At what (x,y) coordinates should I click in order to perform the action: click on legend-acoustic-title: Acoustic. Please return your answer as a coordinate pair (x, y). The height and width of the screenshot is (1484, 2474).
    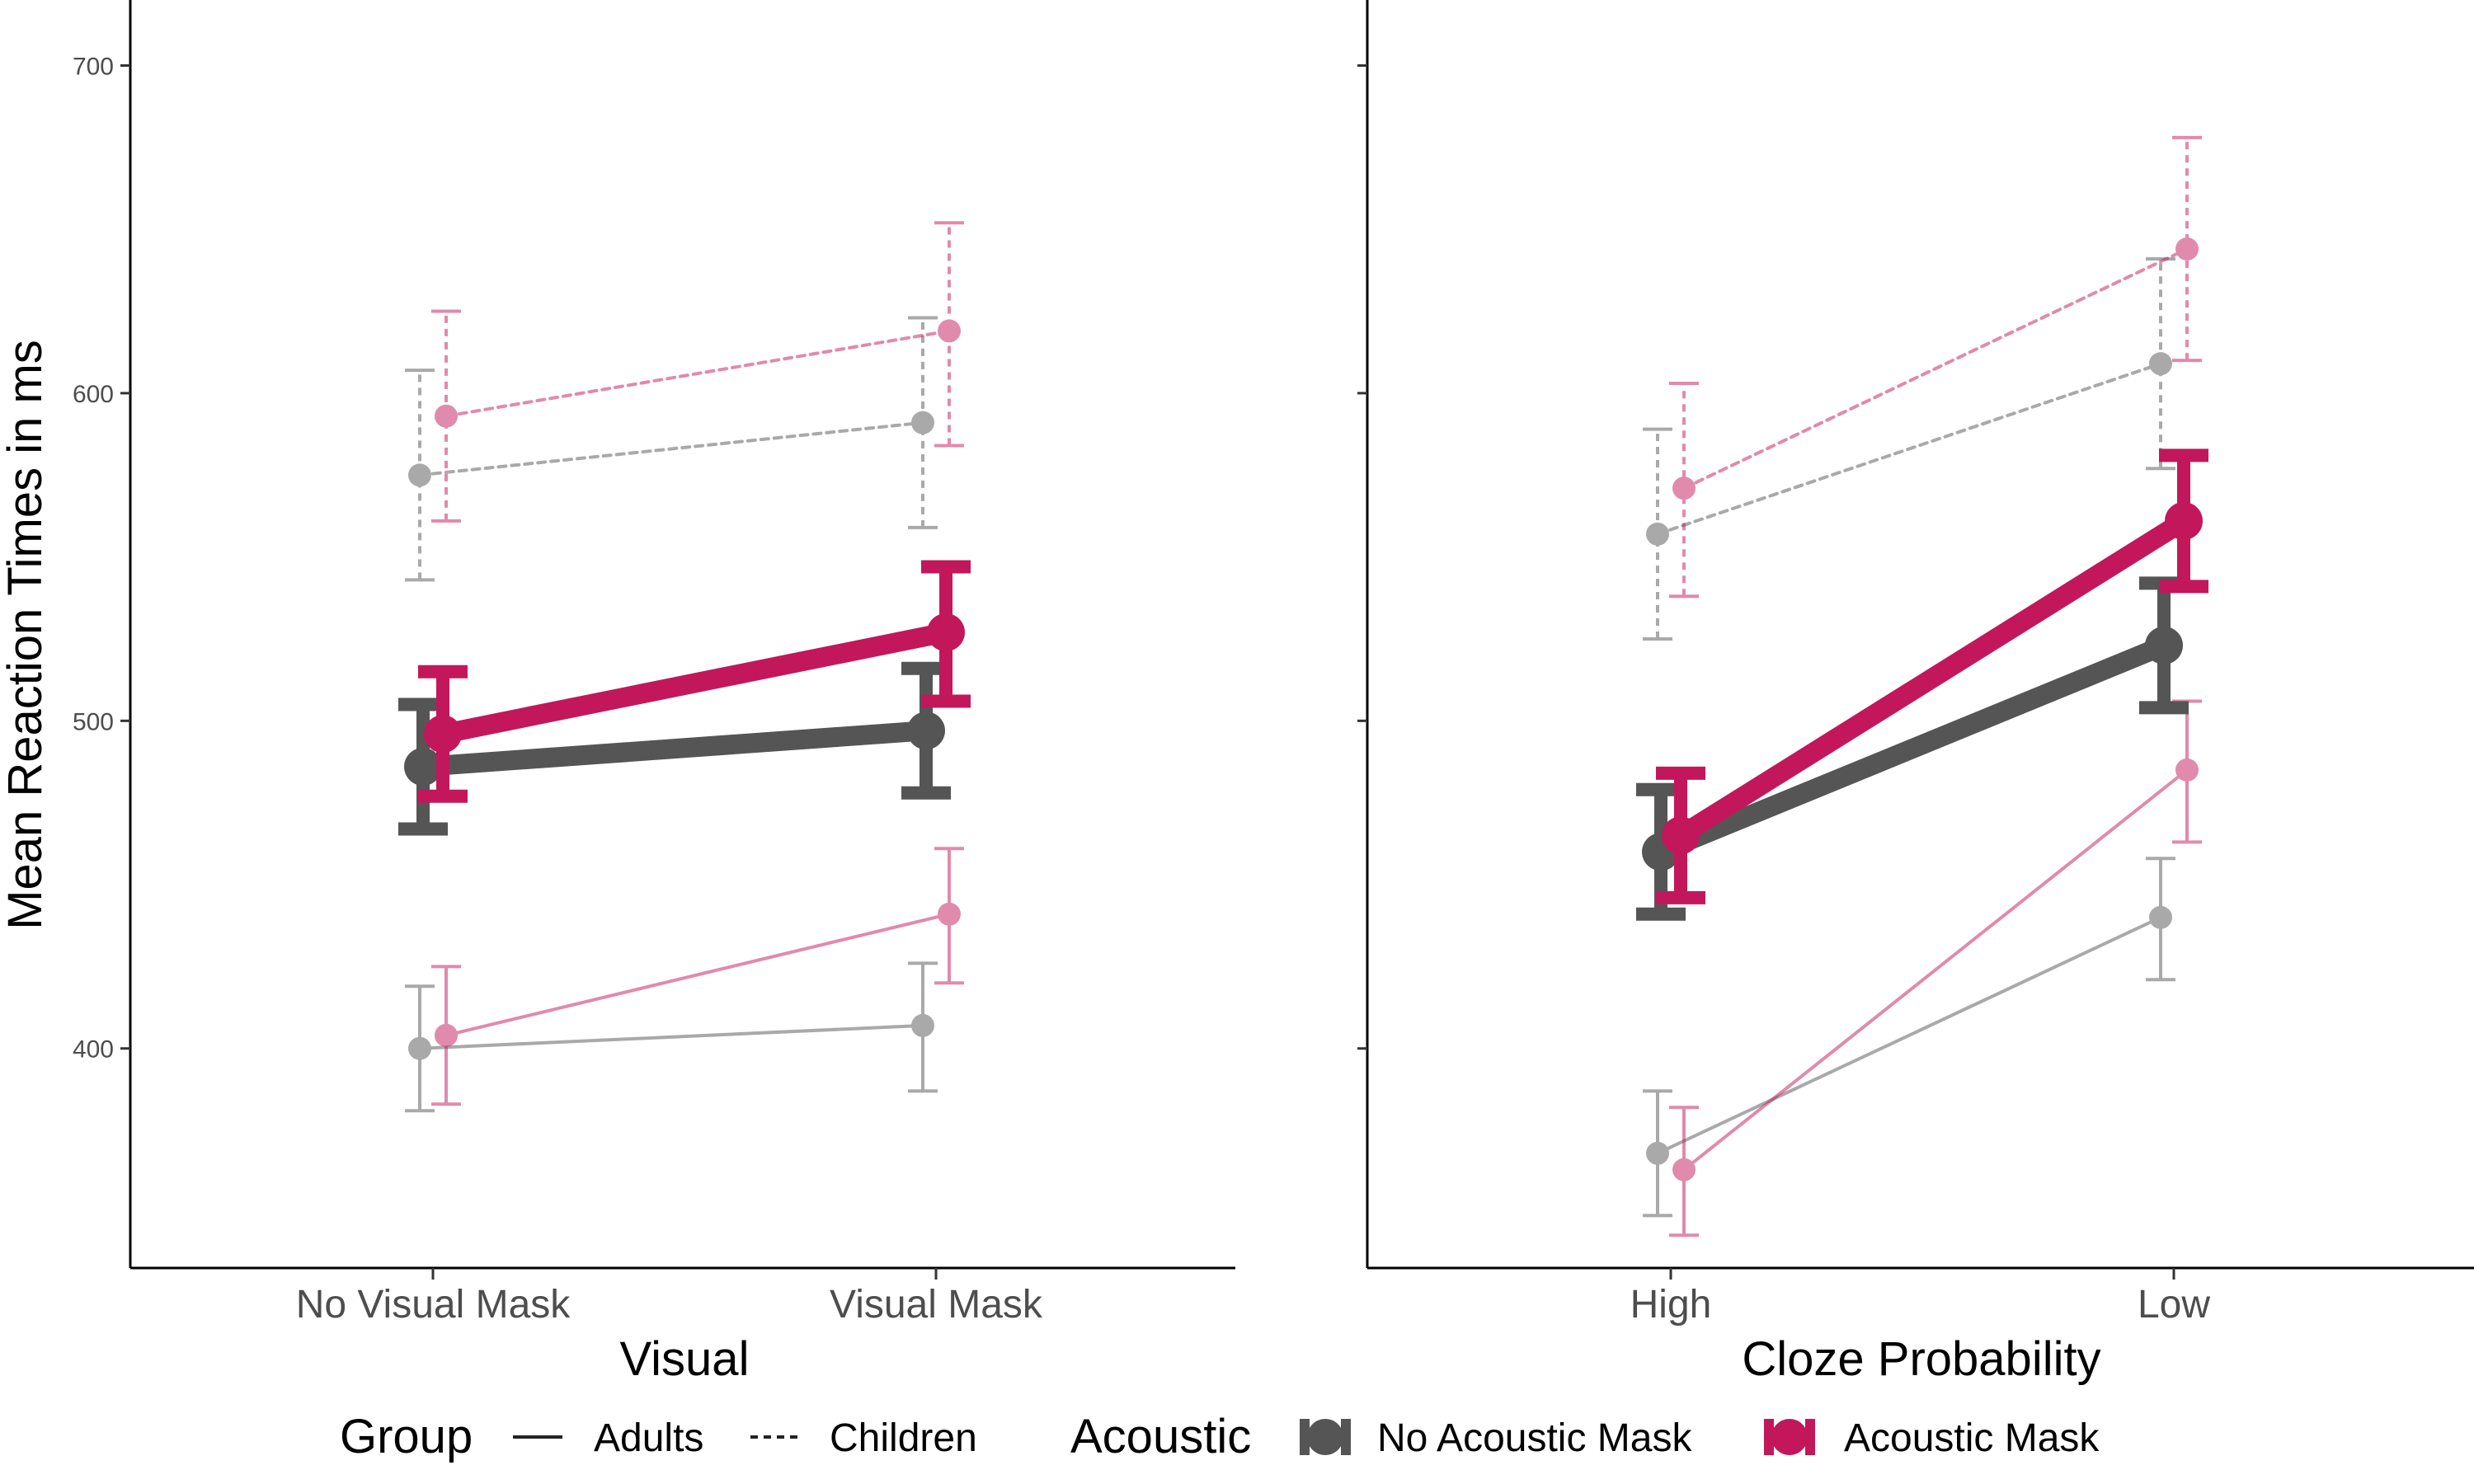
    Looking at the image, I should click on (1160, 1436).